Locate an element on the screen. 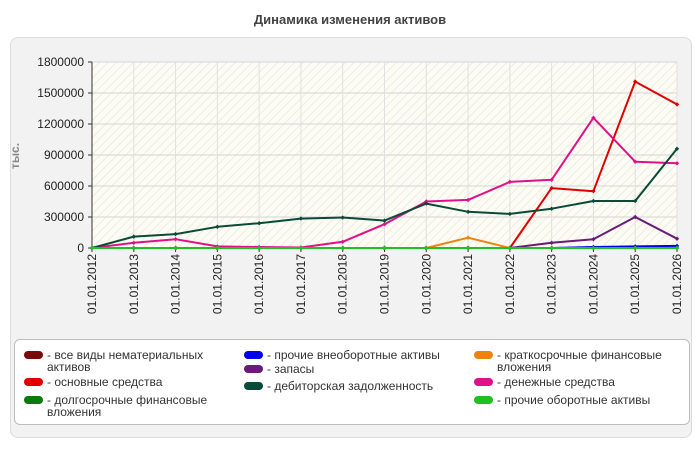 The height and width of the screenshot is (450, 700). legend-label: - долгосрочные финансовые вложения is located at coordinates (127, 406).